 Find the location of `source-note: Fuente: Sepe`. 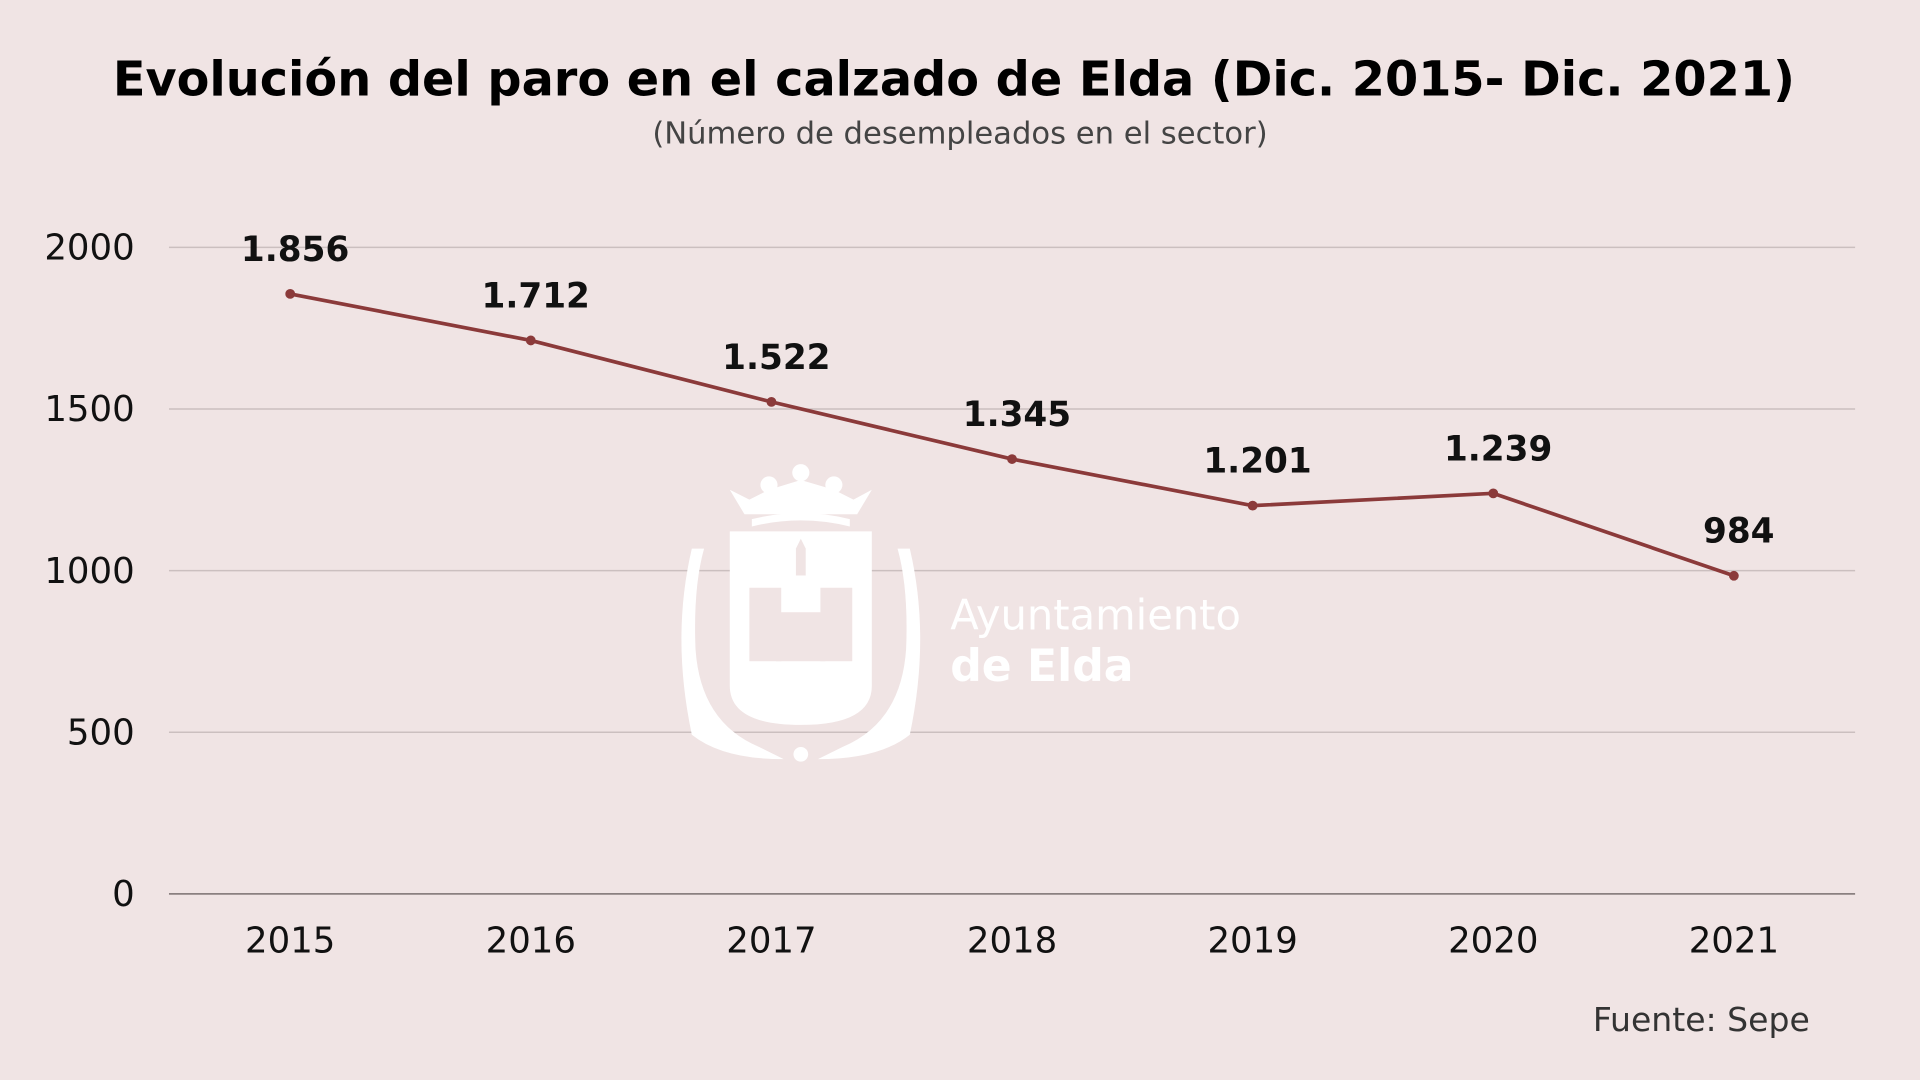

source-note: Fuente: Sepe is located at coordinates (1701, 1019).